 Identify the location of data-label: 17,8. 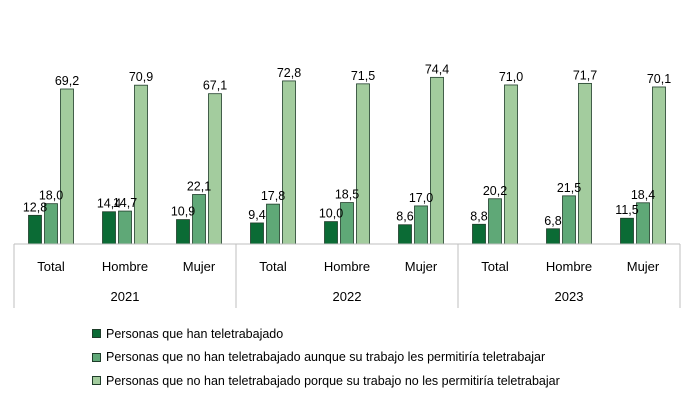
(273, 196).